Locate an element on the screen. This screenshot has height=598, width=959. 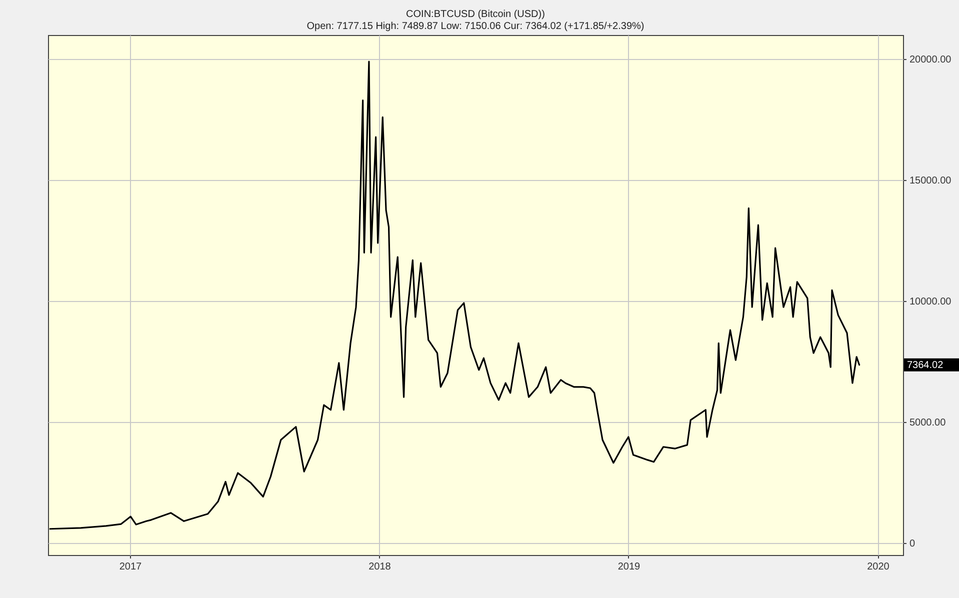
x-tick-label: 2017 is located at coordinates (130, 567).